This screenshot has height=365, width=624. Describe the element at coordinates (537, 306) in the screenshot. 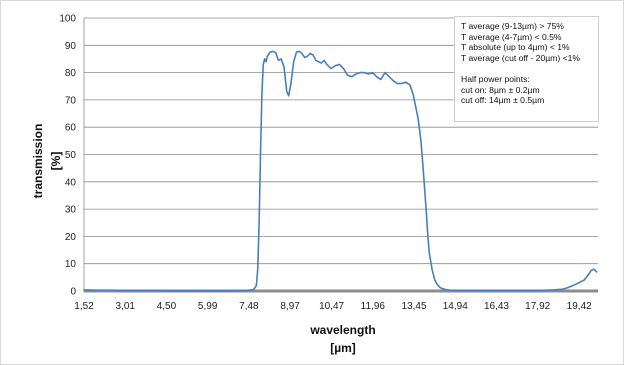

I see `x-tick-label: 17,92` at that location.